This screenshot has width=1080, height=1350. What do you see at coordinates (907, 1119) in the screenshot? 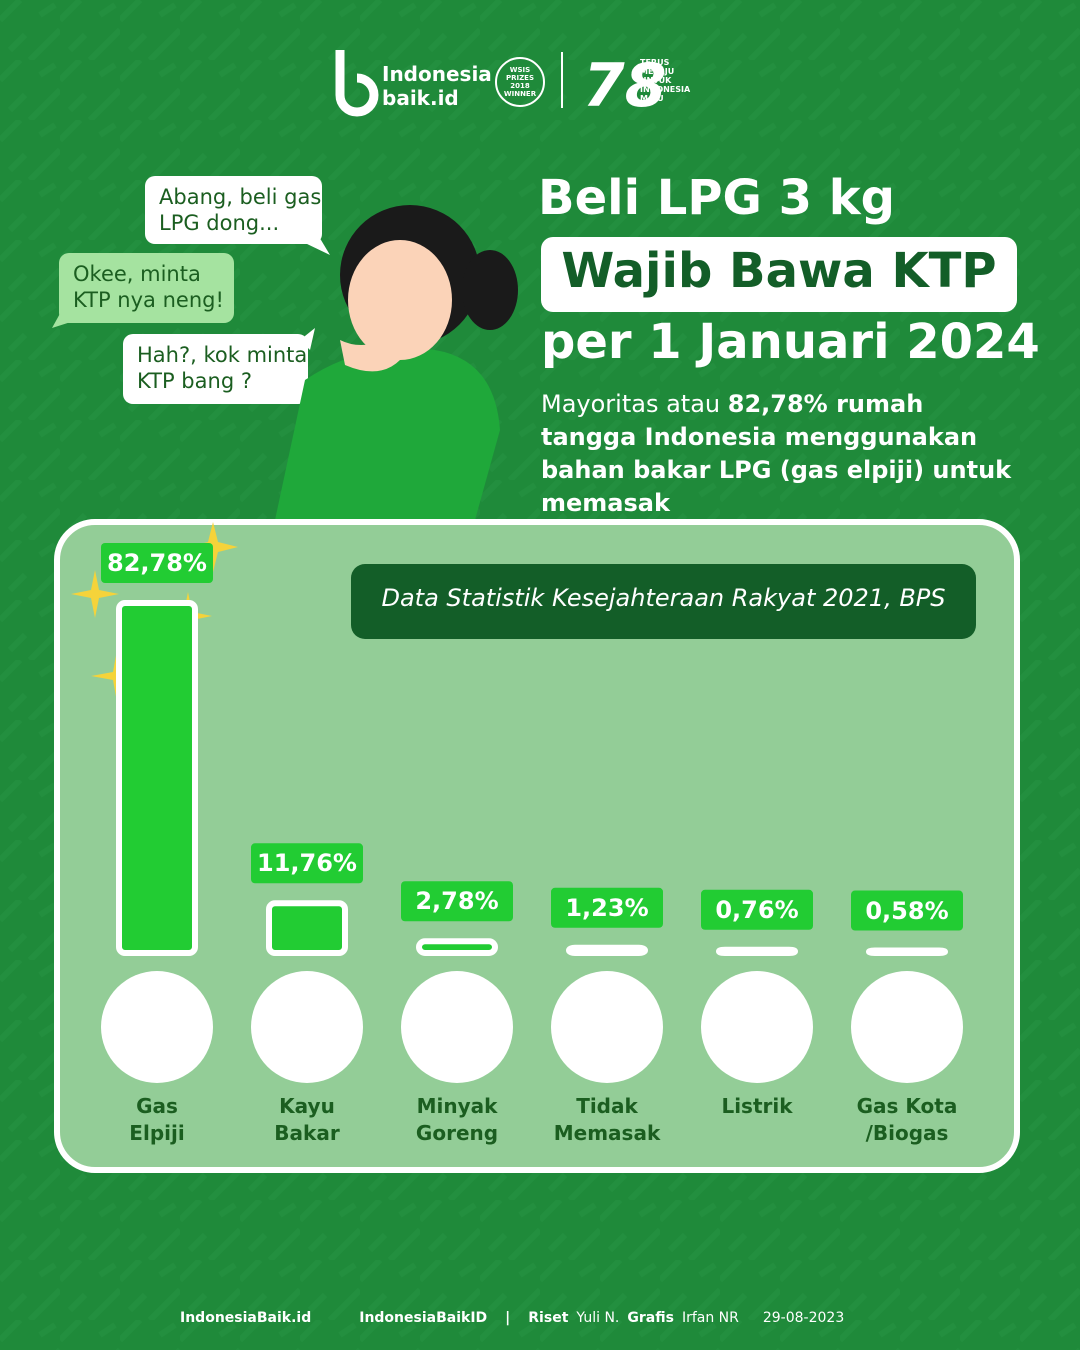
I see `category-label: Gas Kota /Biogas` at bounding box center [907, 1119].